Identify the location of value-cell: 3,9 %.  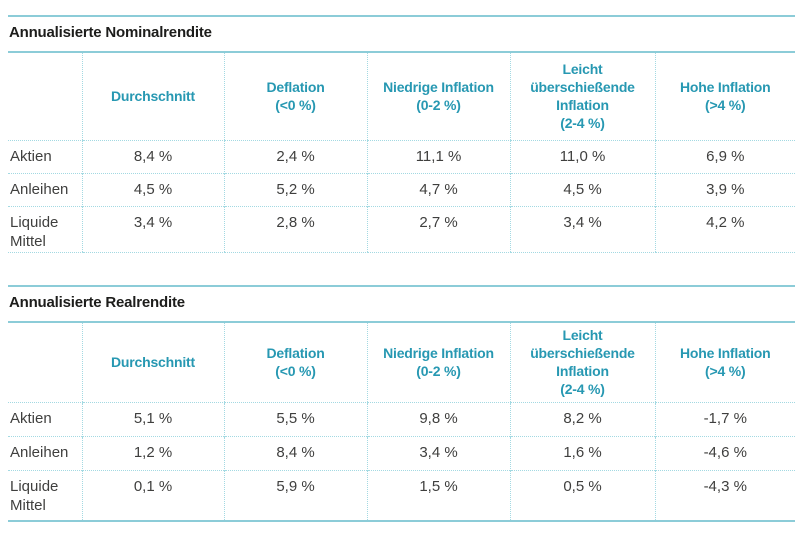
(724, 189).